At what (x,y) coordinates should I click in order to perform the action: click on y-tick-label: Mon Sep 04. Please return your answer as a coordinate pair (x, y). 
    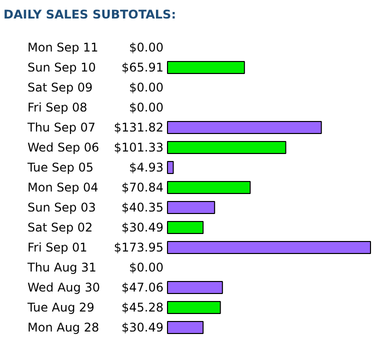
    Looking at the image, I should click on (63, 187).